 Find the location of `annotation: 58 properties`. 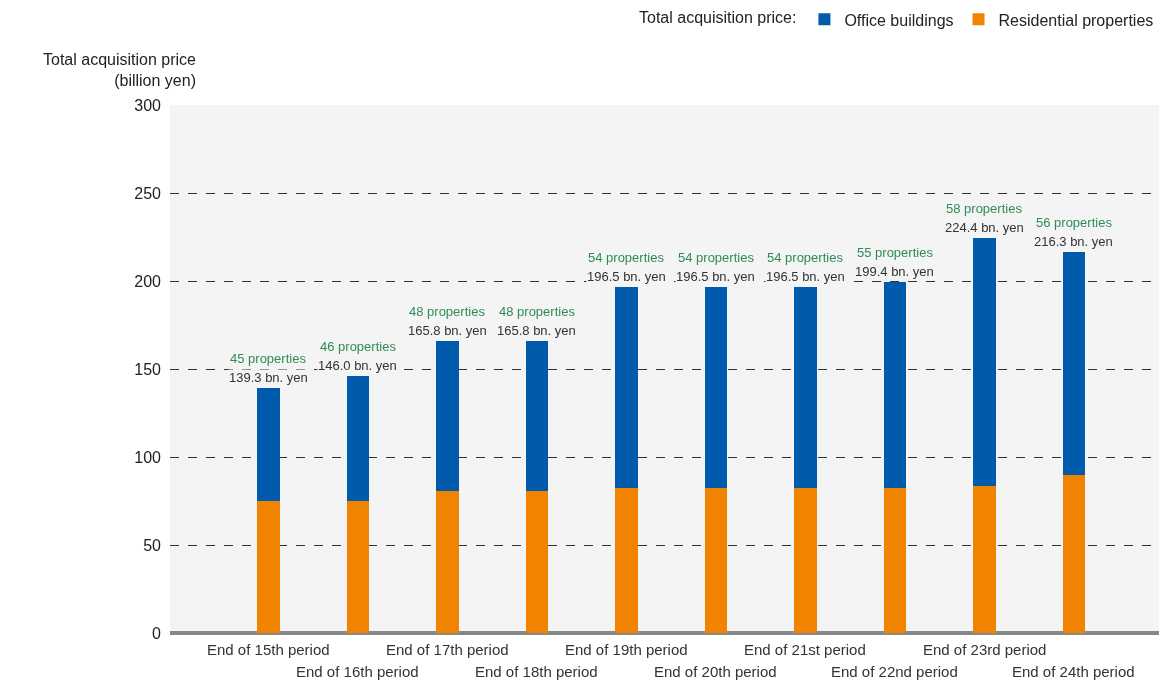

annotation: 58 properties is located at coordinates (984, 208).